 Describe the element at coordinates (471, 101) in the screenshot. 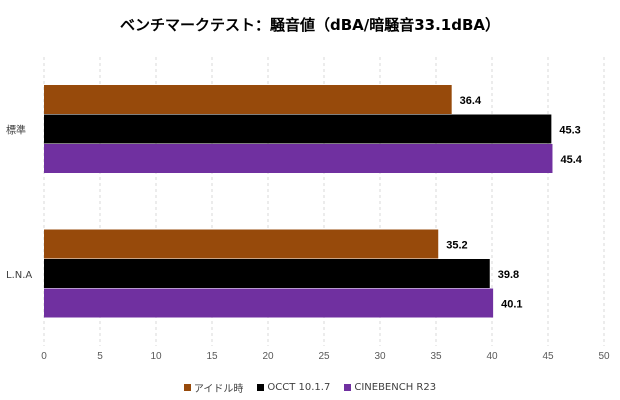

I see `data-label: 36.4` at that location.